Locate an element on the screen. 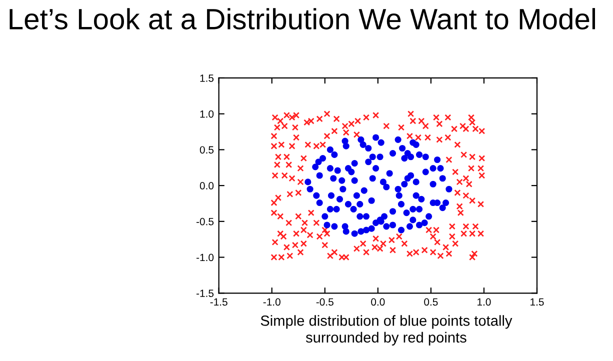 The height and width of the screenshot is (361, 613). y-tick-label: 1.5 is located at coordinates (207, 78).